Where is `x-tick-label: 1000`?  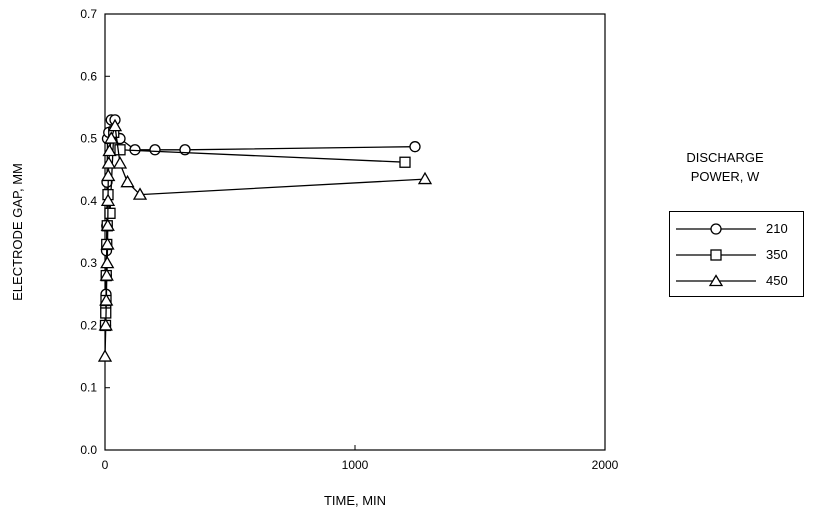
x-tick-label: 1000 is located at coordinates (355, 465).